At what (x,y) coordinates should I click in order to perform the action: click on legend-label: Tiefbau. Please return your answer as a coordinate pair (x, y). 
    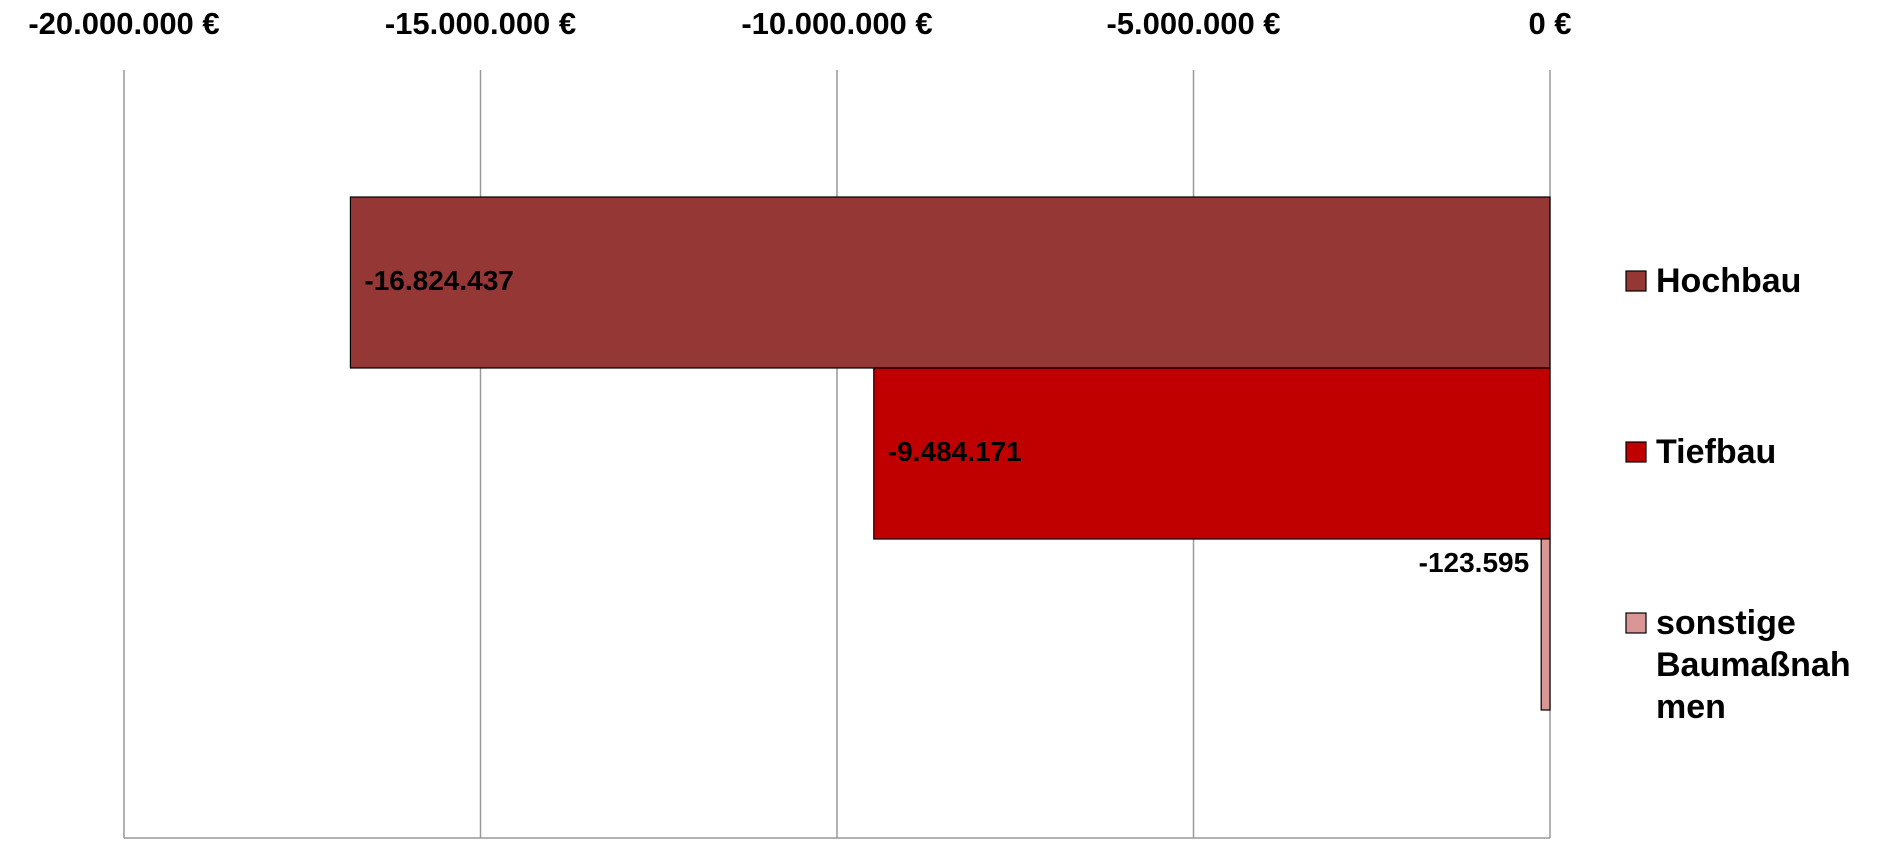
    Looking at the image, I should click on (1716, 452).